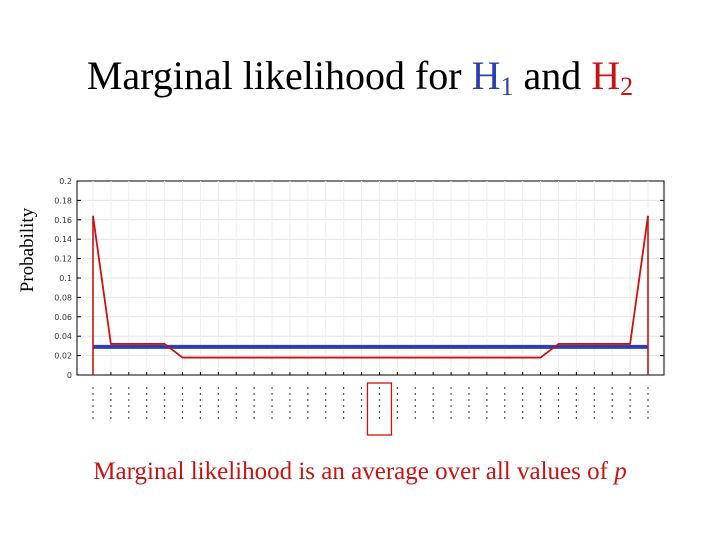 The height and width of the screenshot is (540, 720). I want to click on y-tick-label: 0.18, so click(63, 200).